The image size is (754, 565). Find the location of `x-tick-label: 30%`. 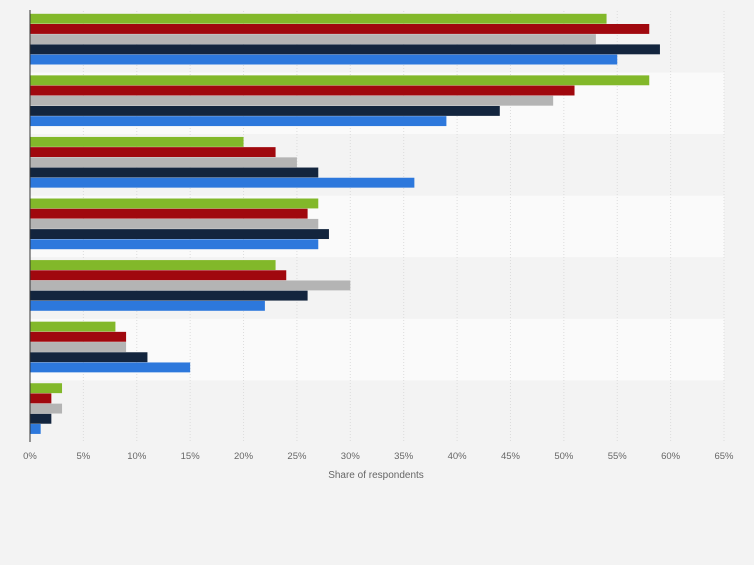

x-tick-label: 30% is located at coordinates (351, 456).